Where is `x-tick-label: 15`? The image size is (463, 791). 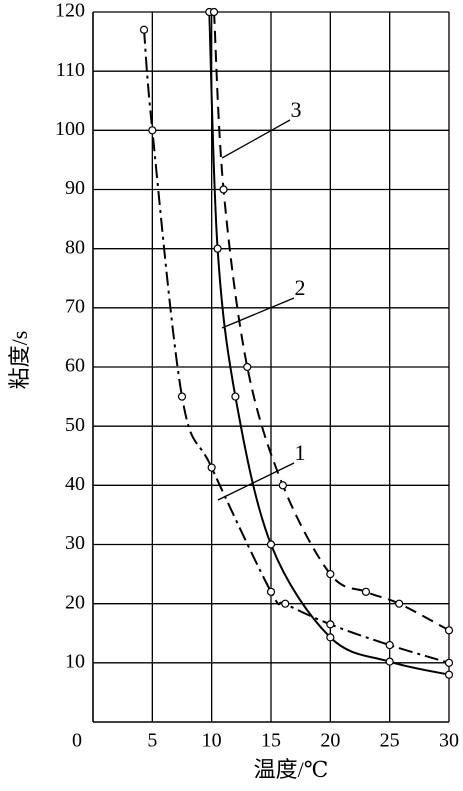 x-tick-label: 15 is located at coordinates (271, 741).